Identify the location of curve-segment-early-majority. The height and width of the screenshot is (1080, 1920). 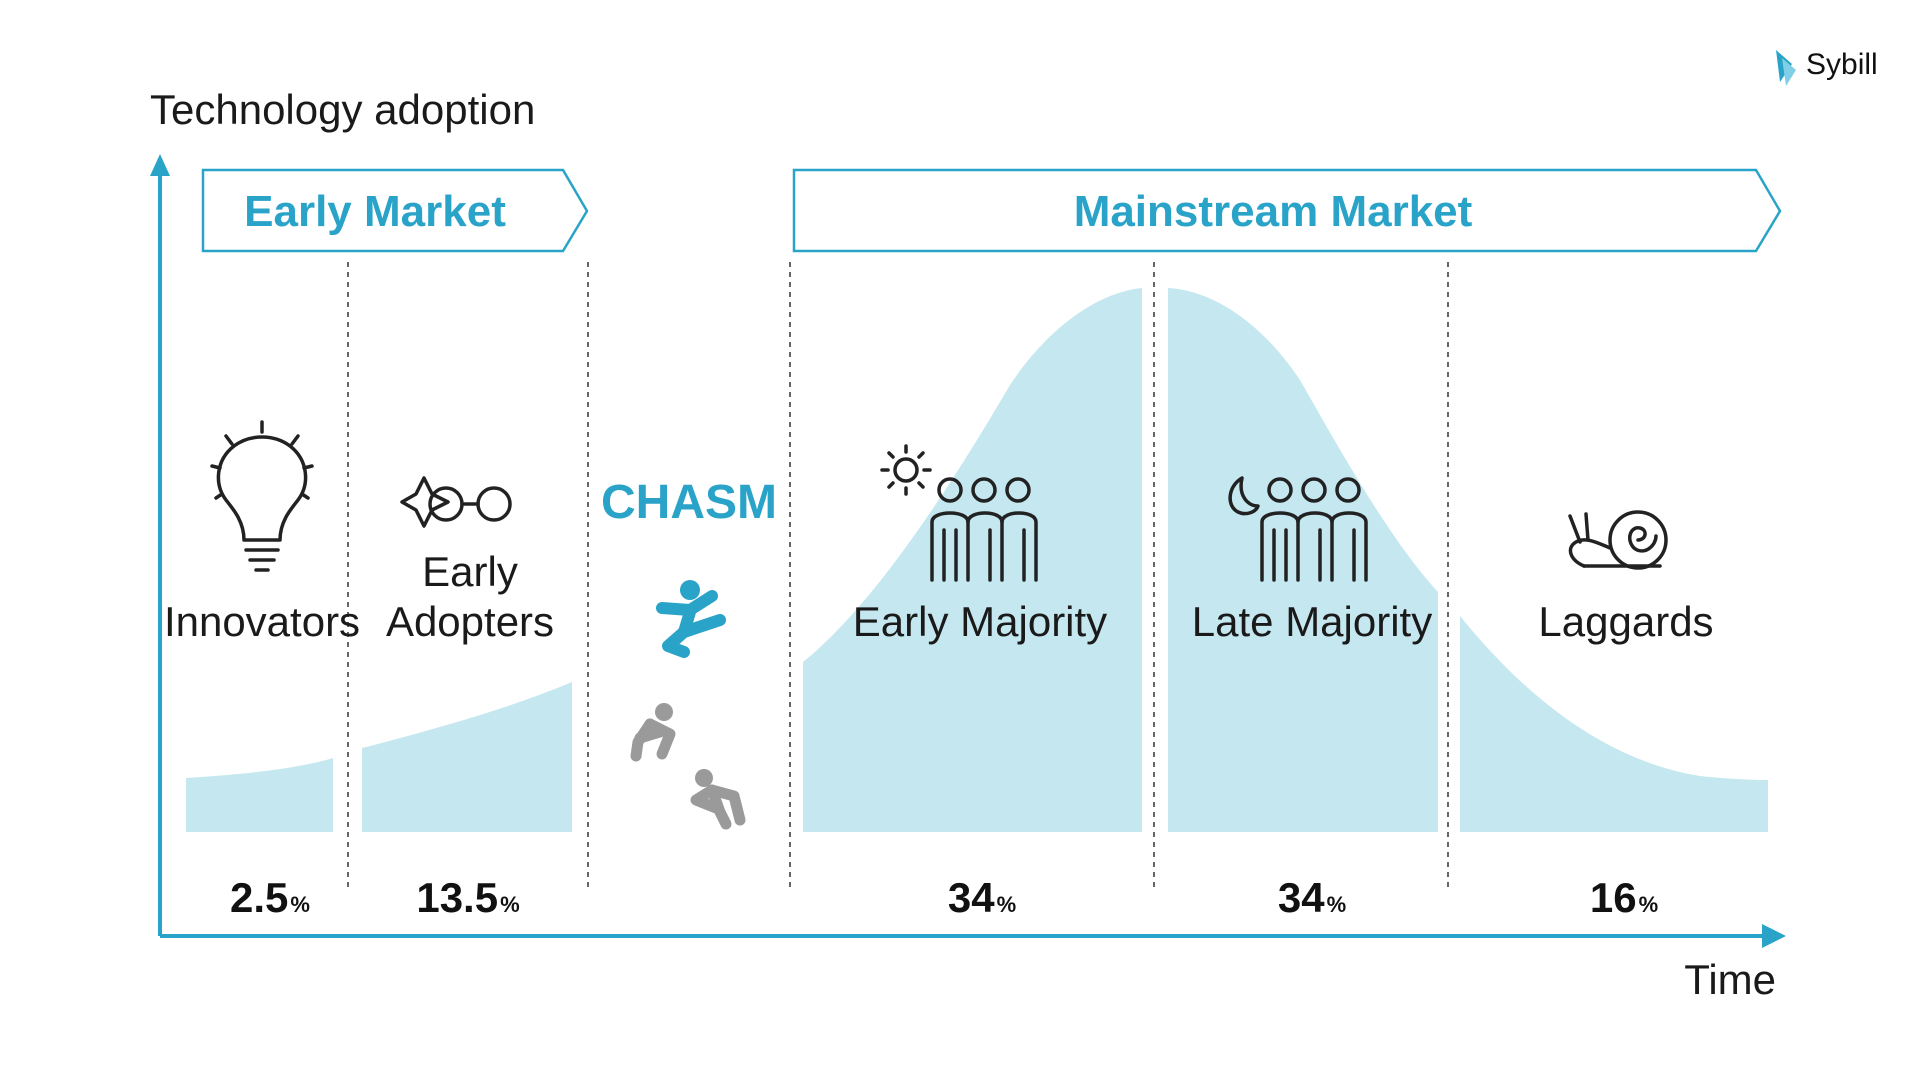
(972, 560).